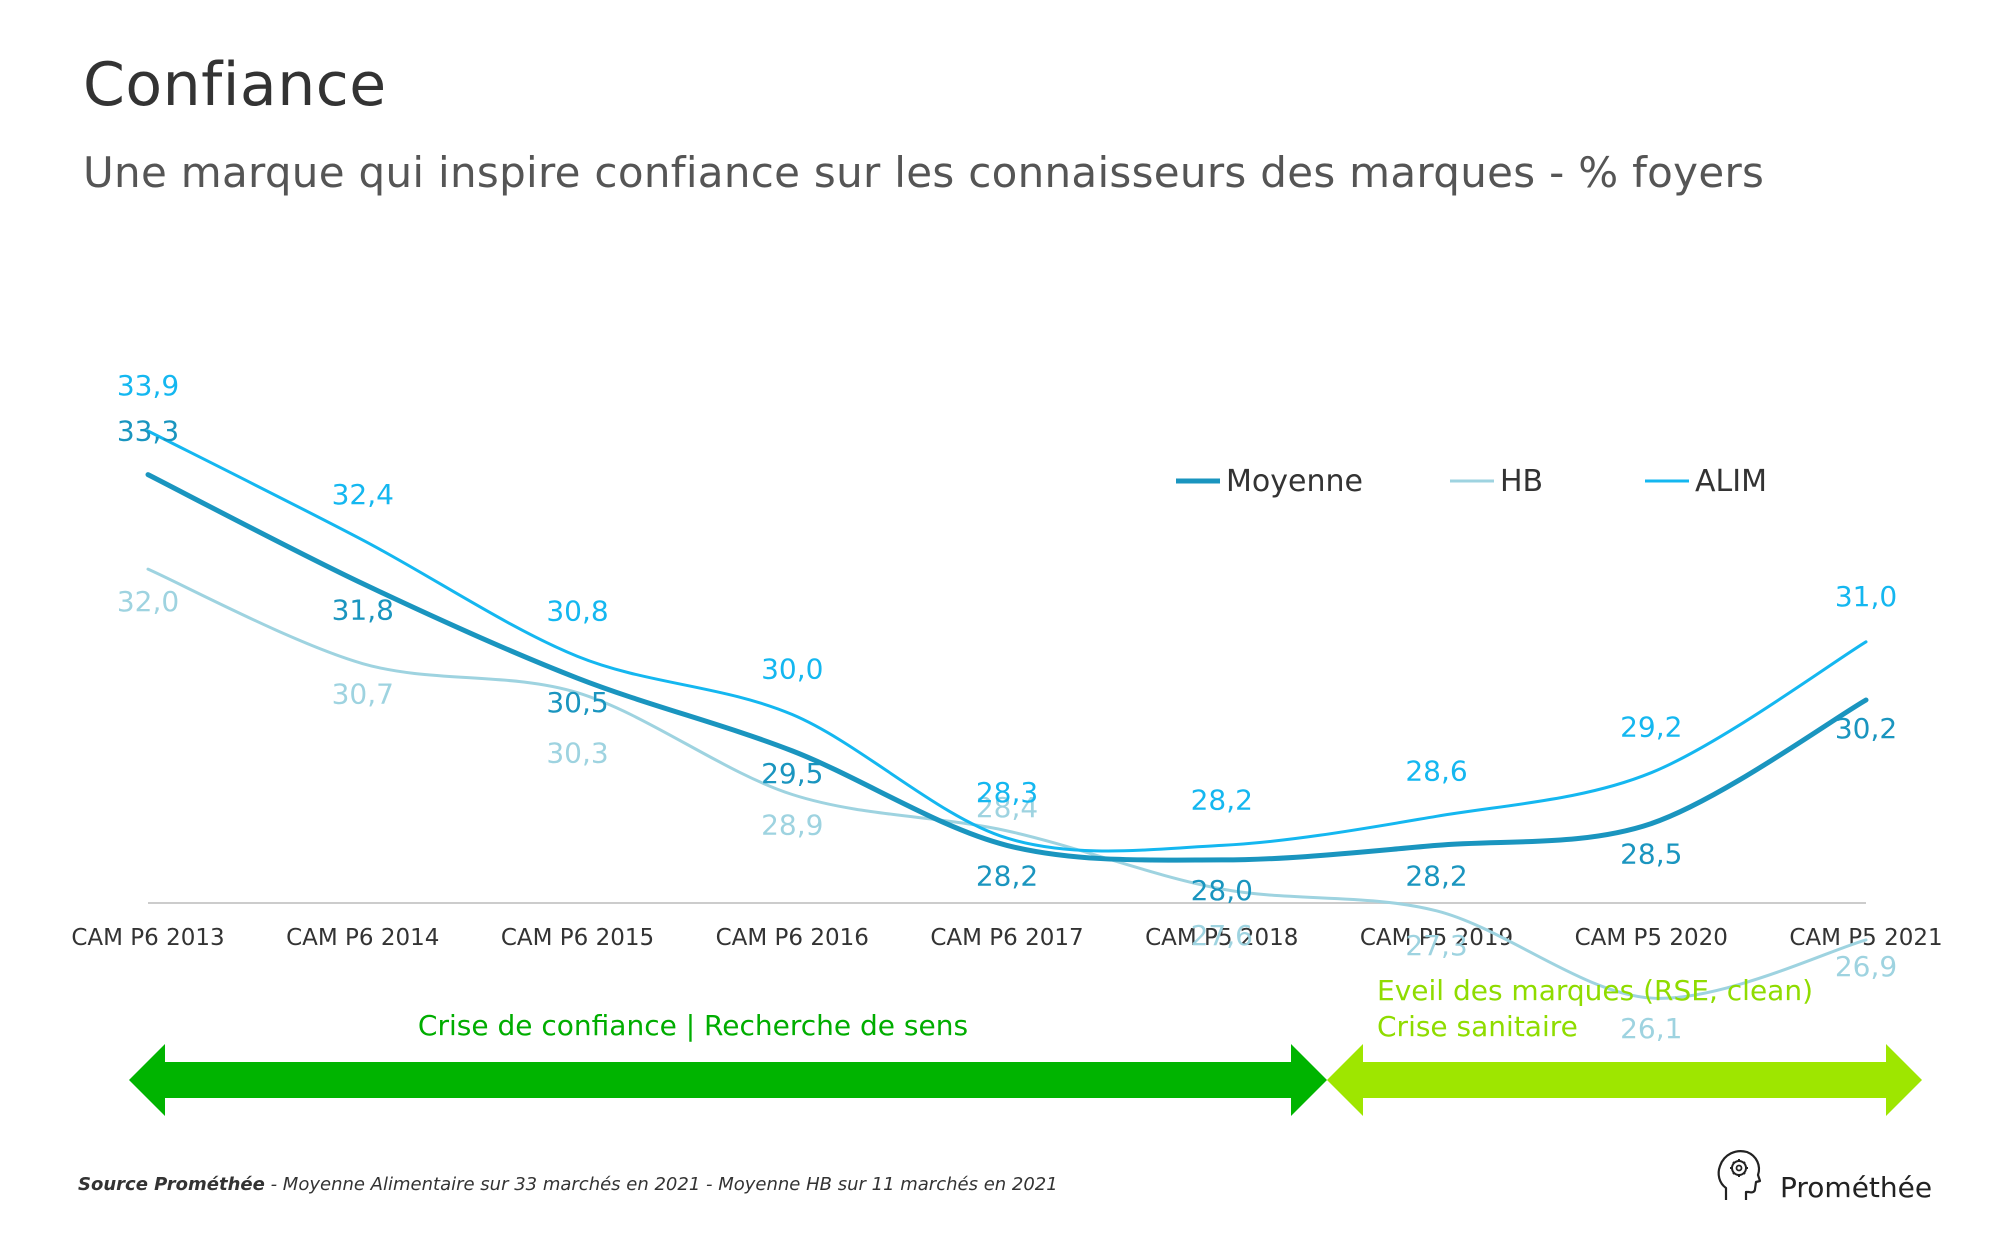 Image resolution: width=2000 pixels, height=1233 pixels. I want to click on legend-label-alim: ALIM, so click(1731, 481).